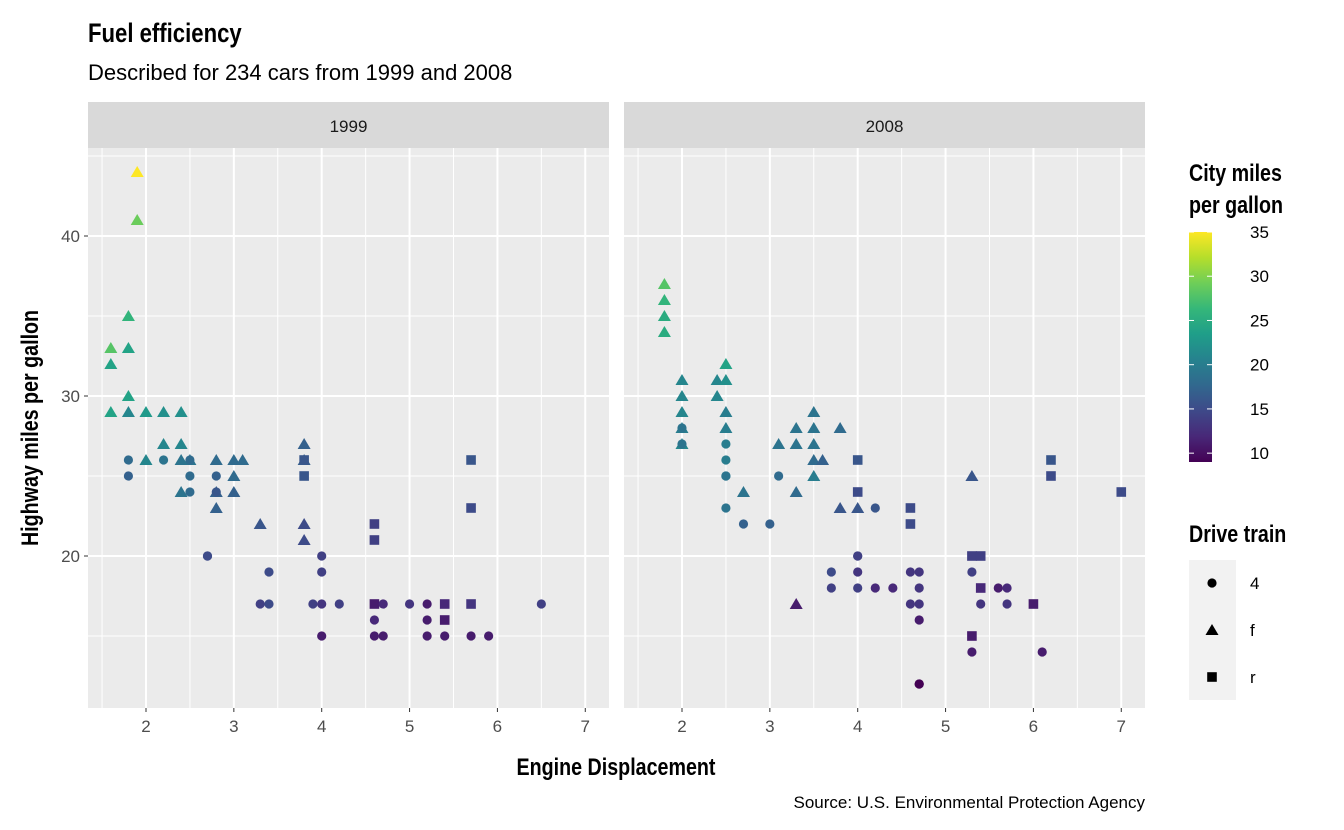  Describe the element at coordinates (1259, 409) in the screenshot. I see `colorbar-tick-label: 15` at that location.